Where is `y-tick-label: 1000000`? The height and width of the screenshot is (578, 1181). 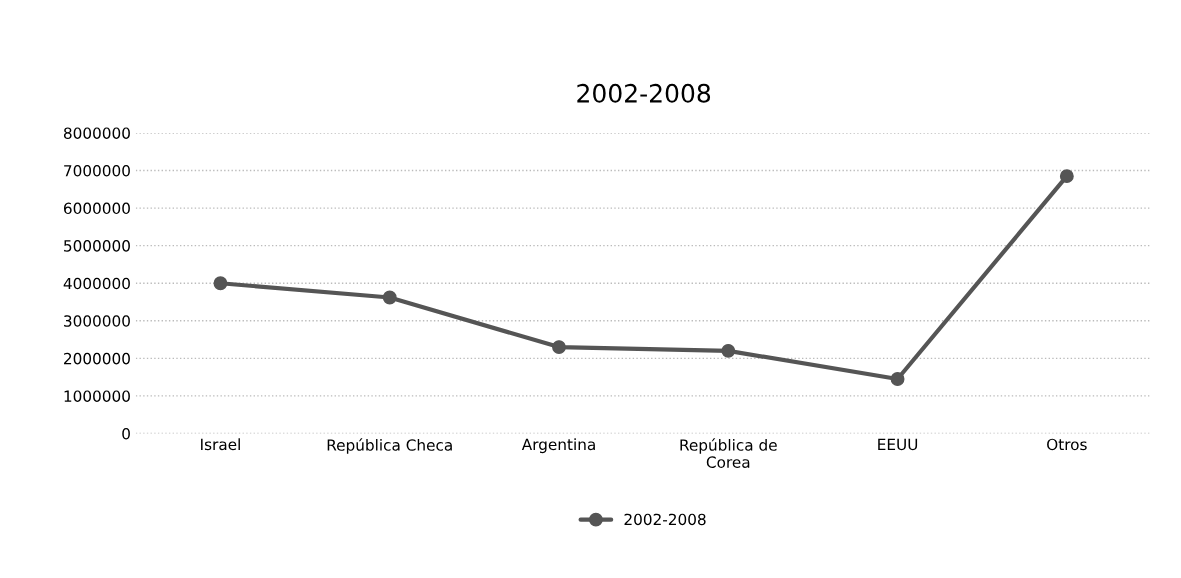
y-tick-label: 1000000 is located at coordinates (97, 396).